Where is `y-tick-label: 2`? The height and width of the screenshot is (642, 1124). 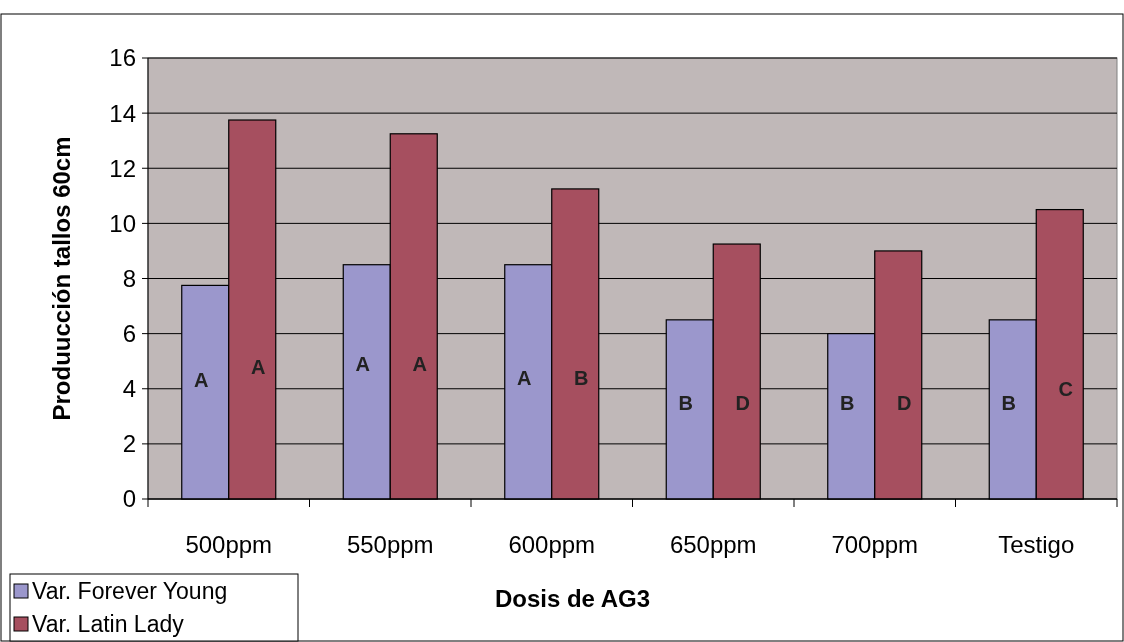 y-tick-label: 2 is located at coordinates (129, 444).